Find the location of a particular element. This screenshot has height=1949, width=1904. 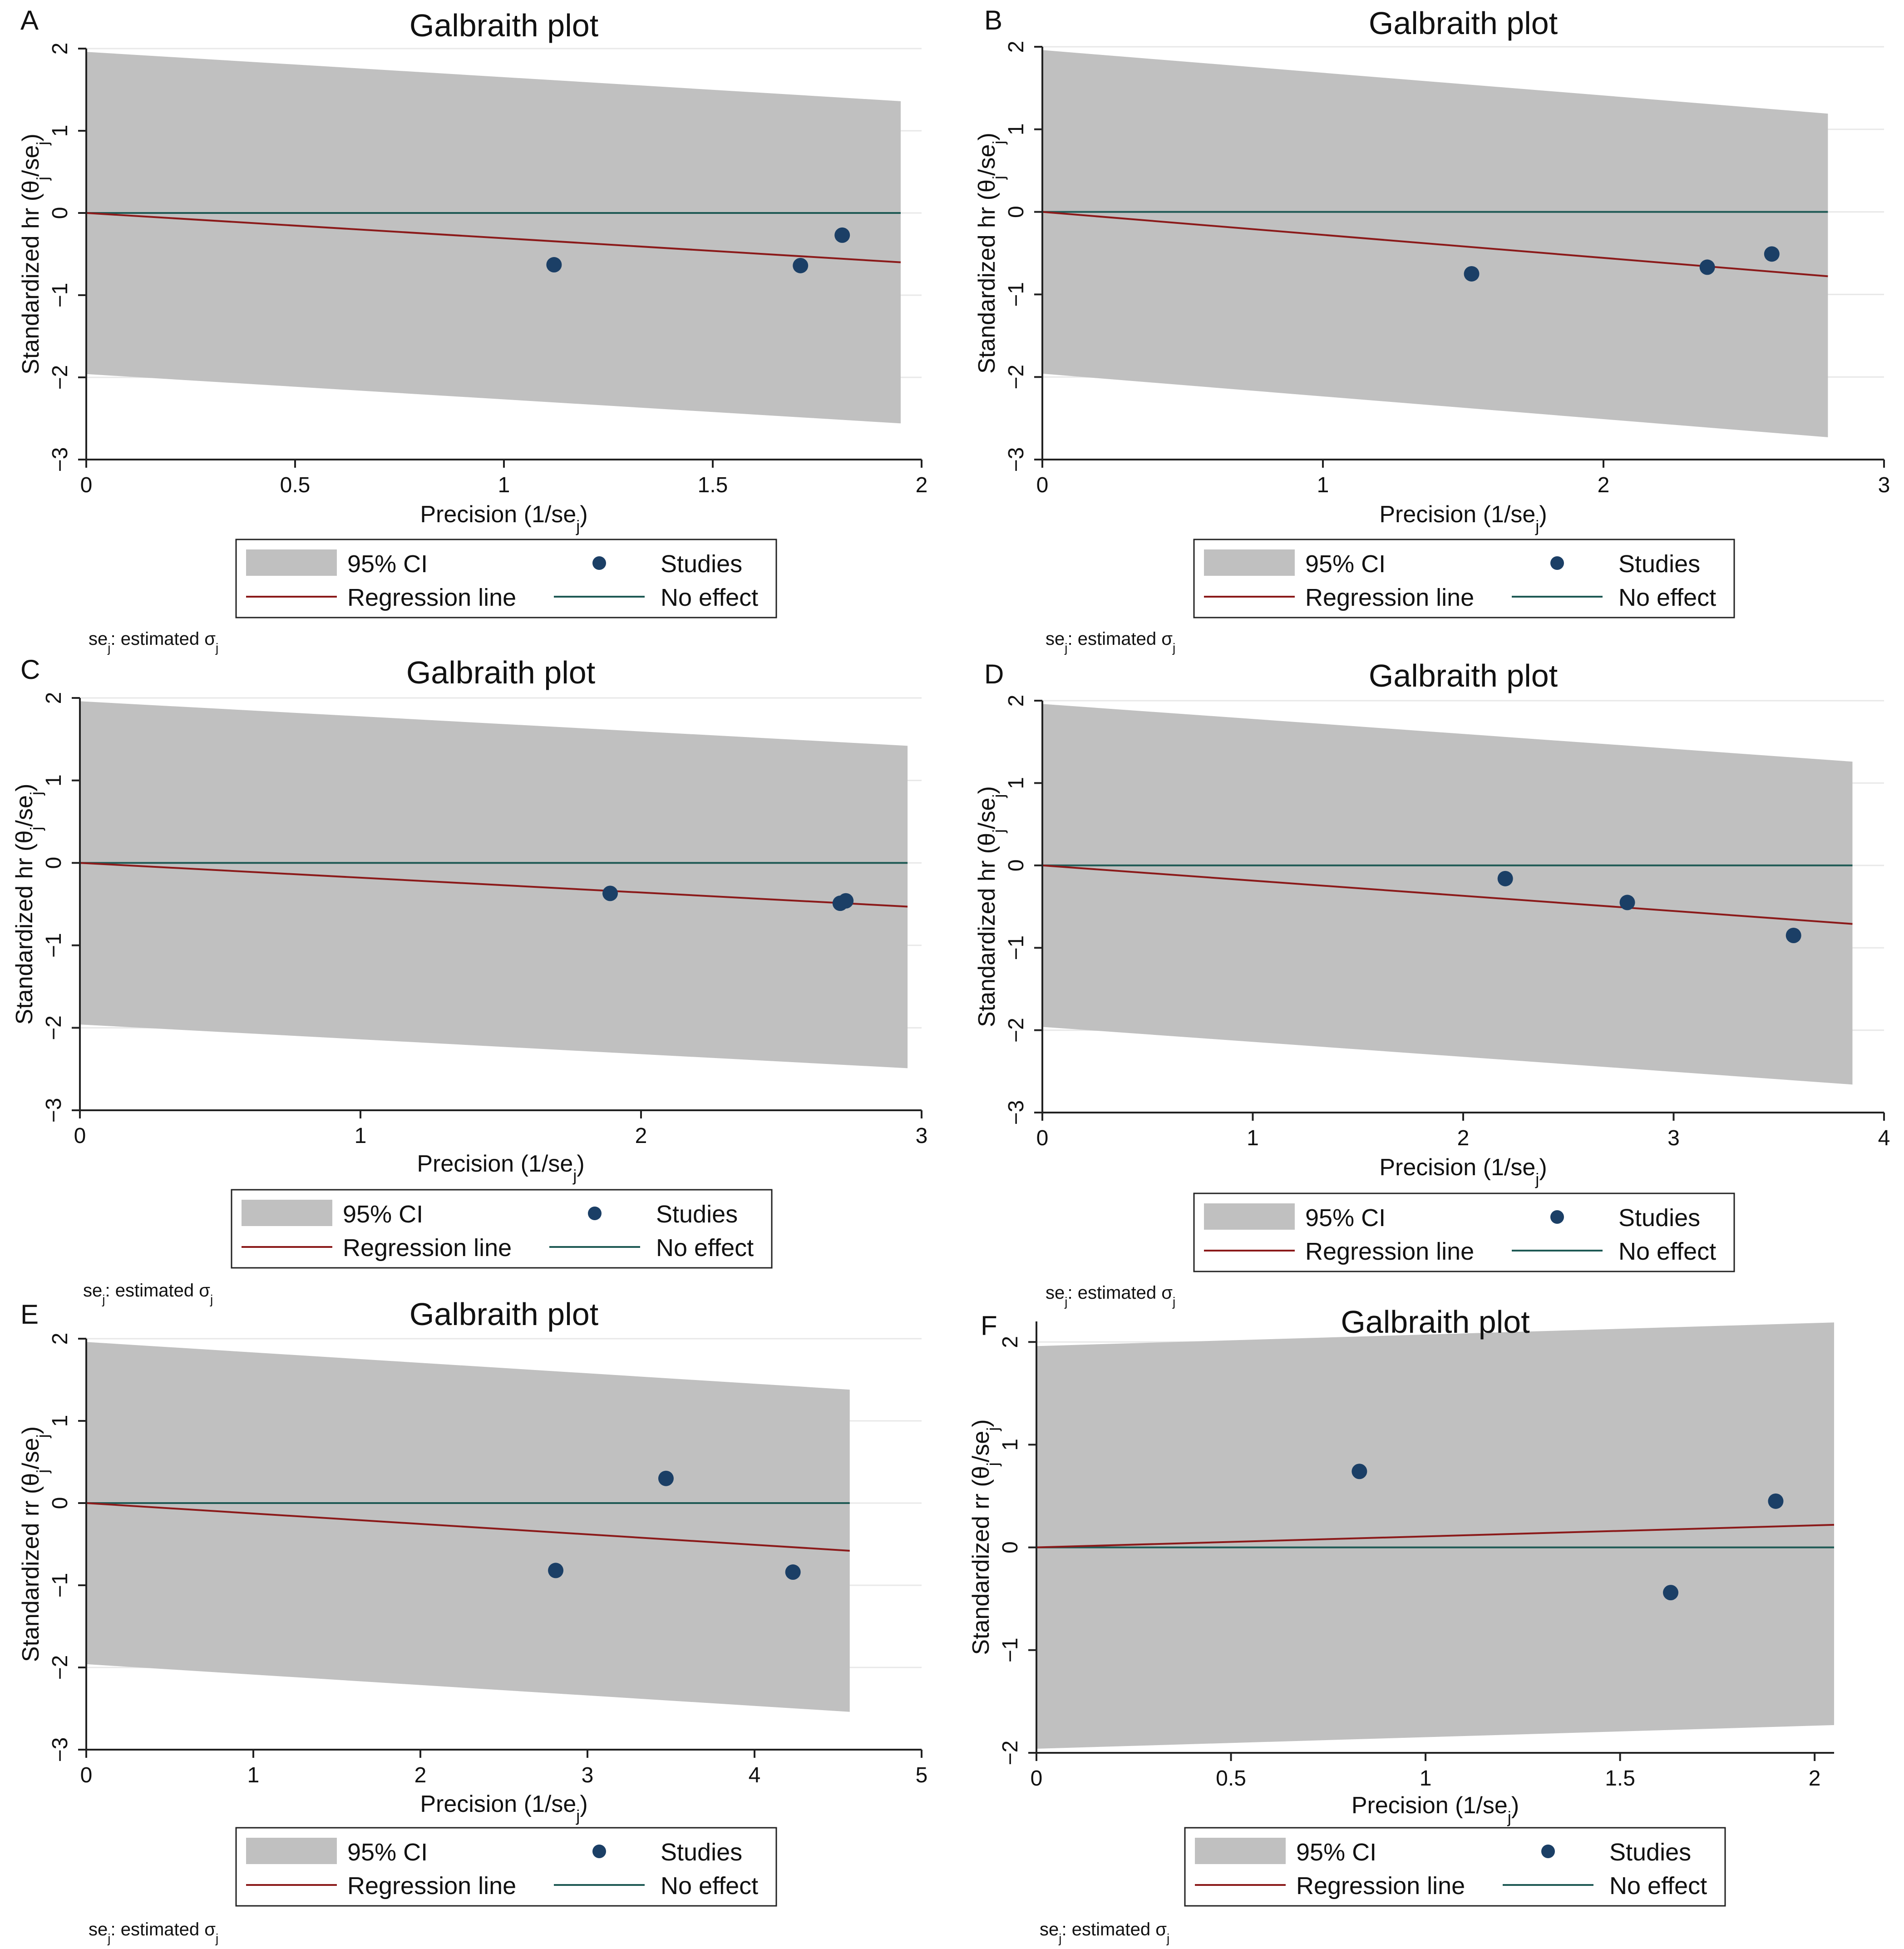

legend-no-effect-label: No effect is located at coordinates (705, 1247).